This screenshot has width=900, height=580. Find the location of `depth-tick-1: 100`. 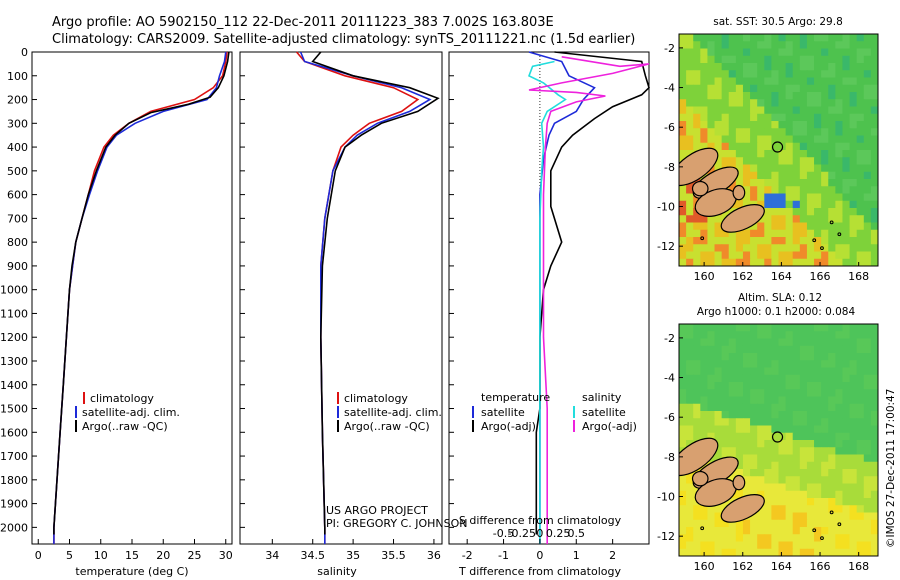

depth-tick-1: 100 is located at coordinates (17, 76).